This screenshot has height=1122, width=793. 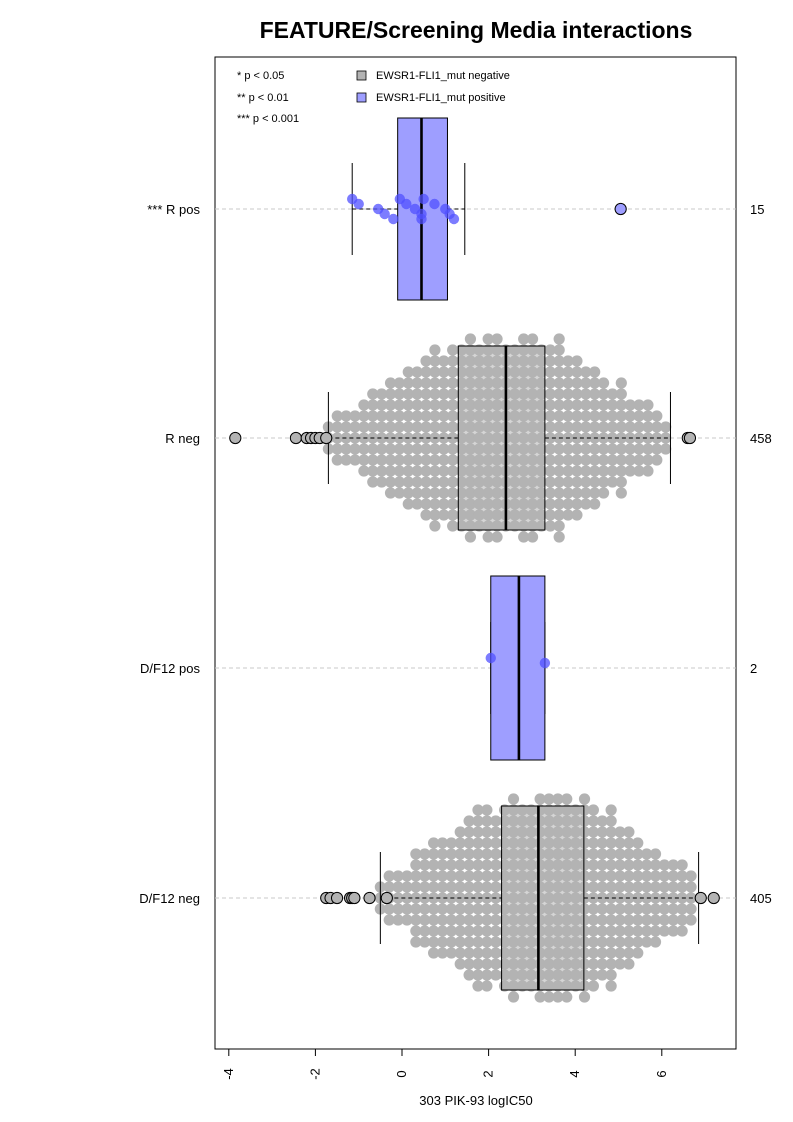 I want to click on group-count: 15, so click(x=757, y=209).